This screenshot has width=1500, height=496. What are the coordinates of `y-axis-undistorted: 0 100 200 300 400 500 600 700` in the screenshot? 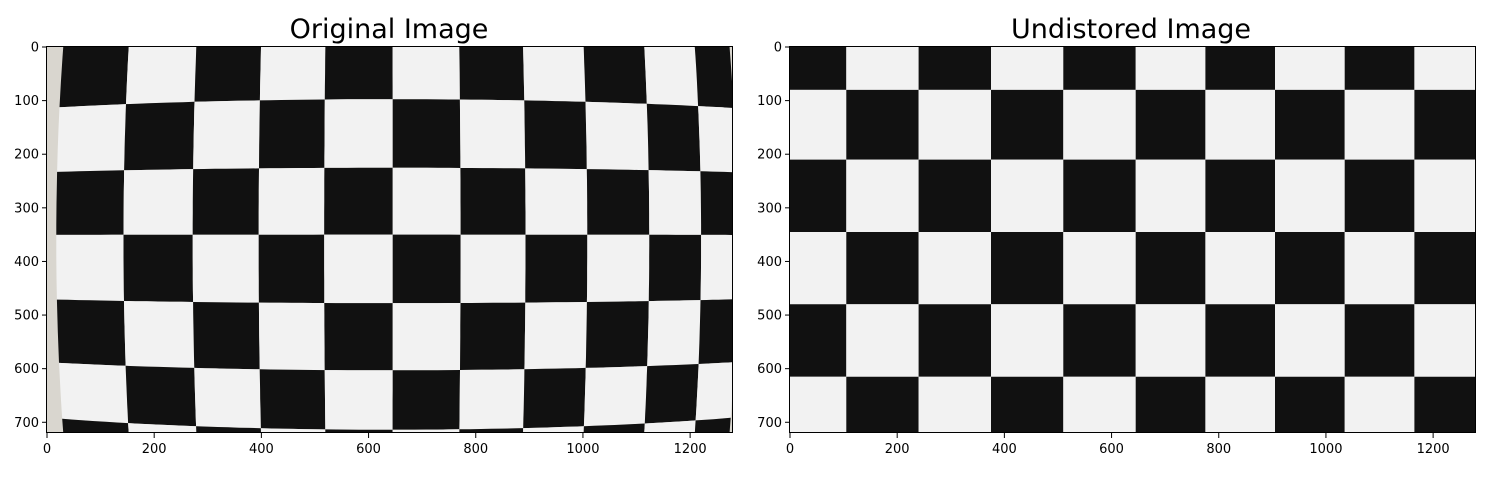 It's located at (773, 236).